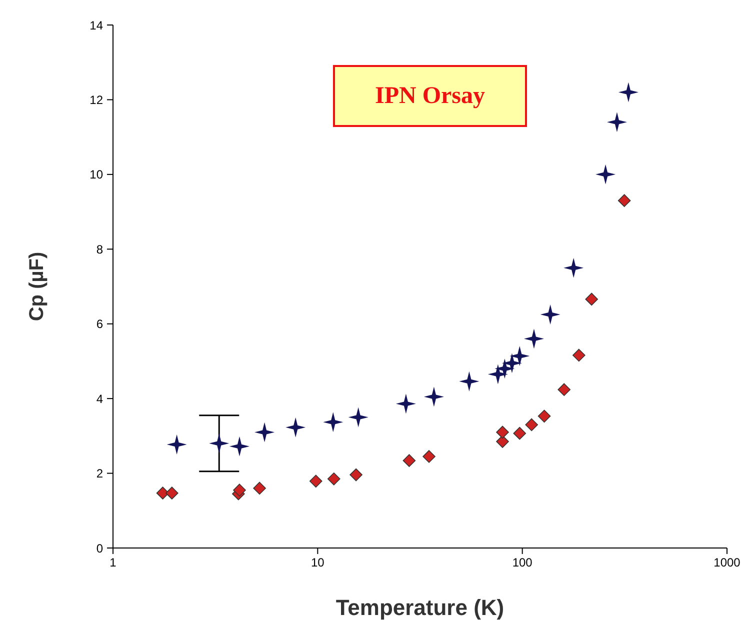  Describe the element at coordinates (317, 563) in the screenshot. I see `x-tick-label: 10` at that location.